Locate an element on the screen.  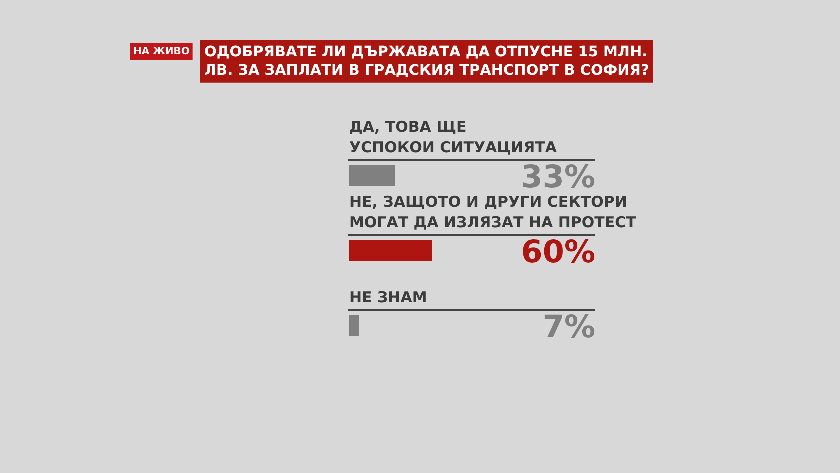
y-tick-label: ДА, ТОВА ЩЕ УСПОКОИ СИТУАЦИЯТА is located at coordinates (454, 137).